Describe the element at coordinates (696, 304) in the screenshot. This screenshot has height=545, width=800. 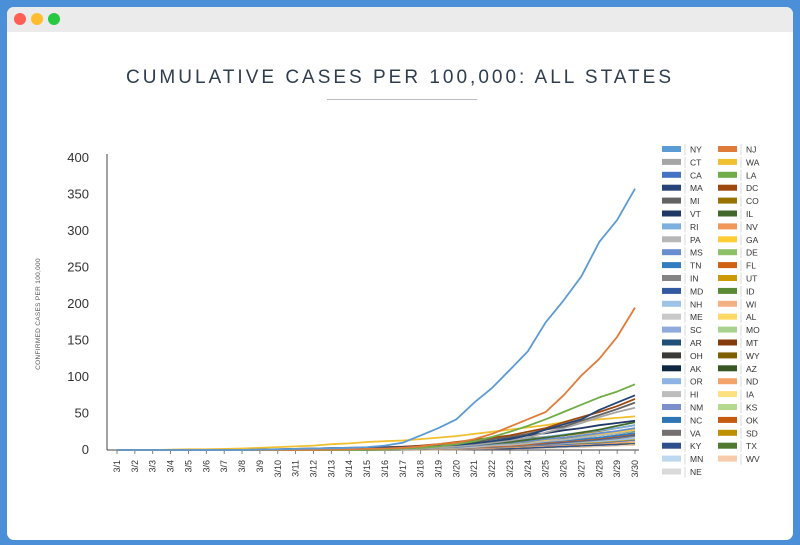
I see `legend-label-nh: NH` at that location.